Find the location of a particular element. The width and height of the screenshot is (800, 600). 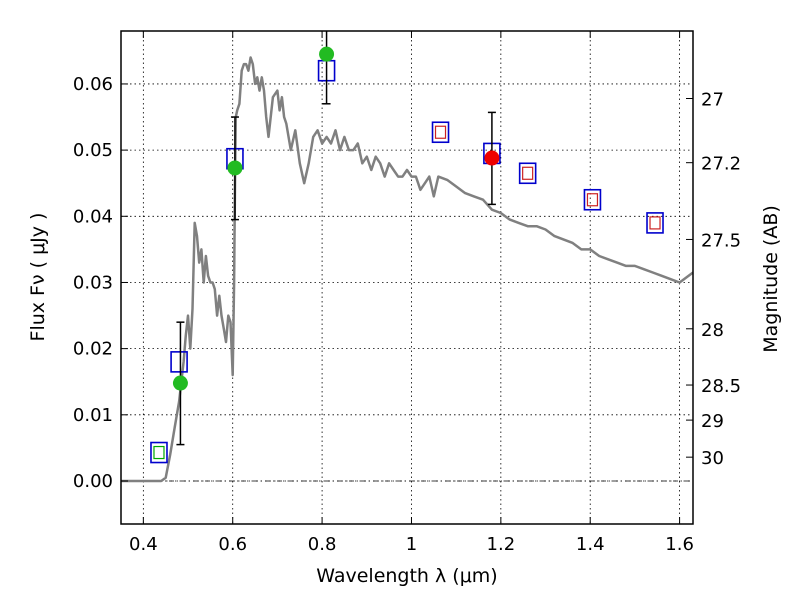

y-axis-right-title: Magnitude (AB) is located at coordinates (771, 279).